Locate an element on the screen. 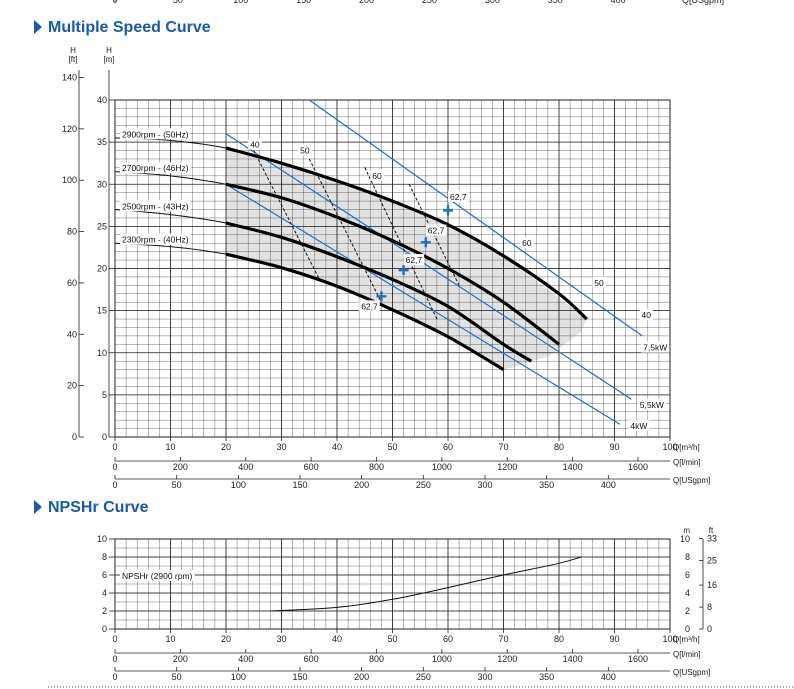  y-tick-label-m: 4 is located at coordinates (104, 593).